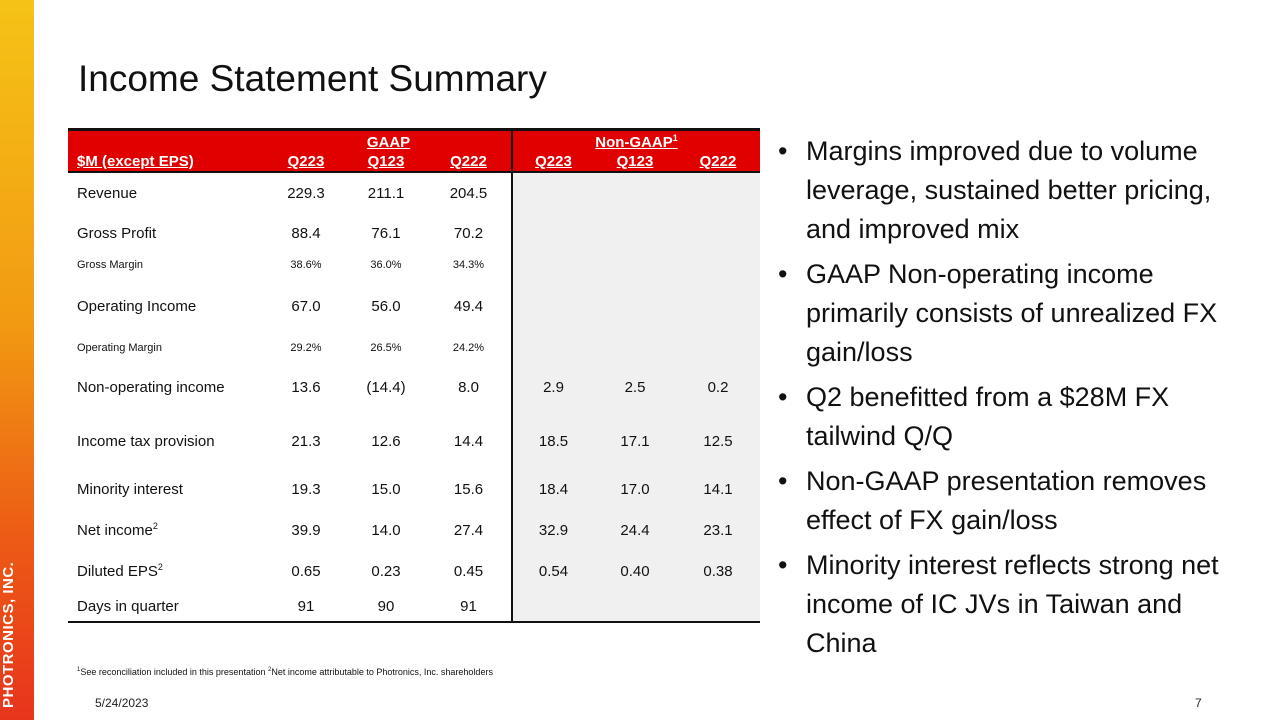 This screenshot has height=720, width=1280. Describe the element at coordinates (386, 348) in the screenshot. I see `gaap-cell: 26.5%` at that location.